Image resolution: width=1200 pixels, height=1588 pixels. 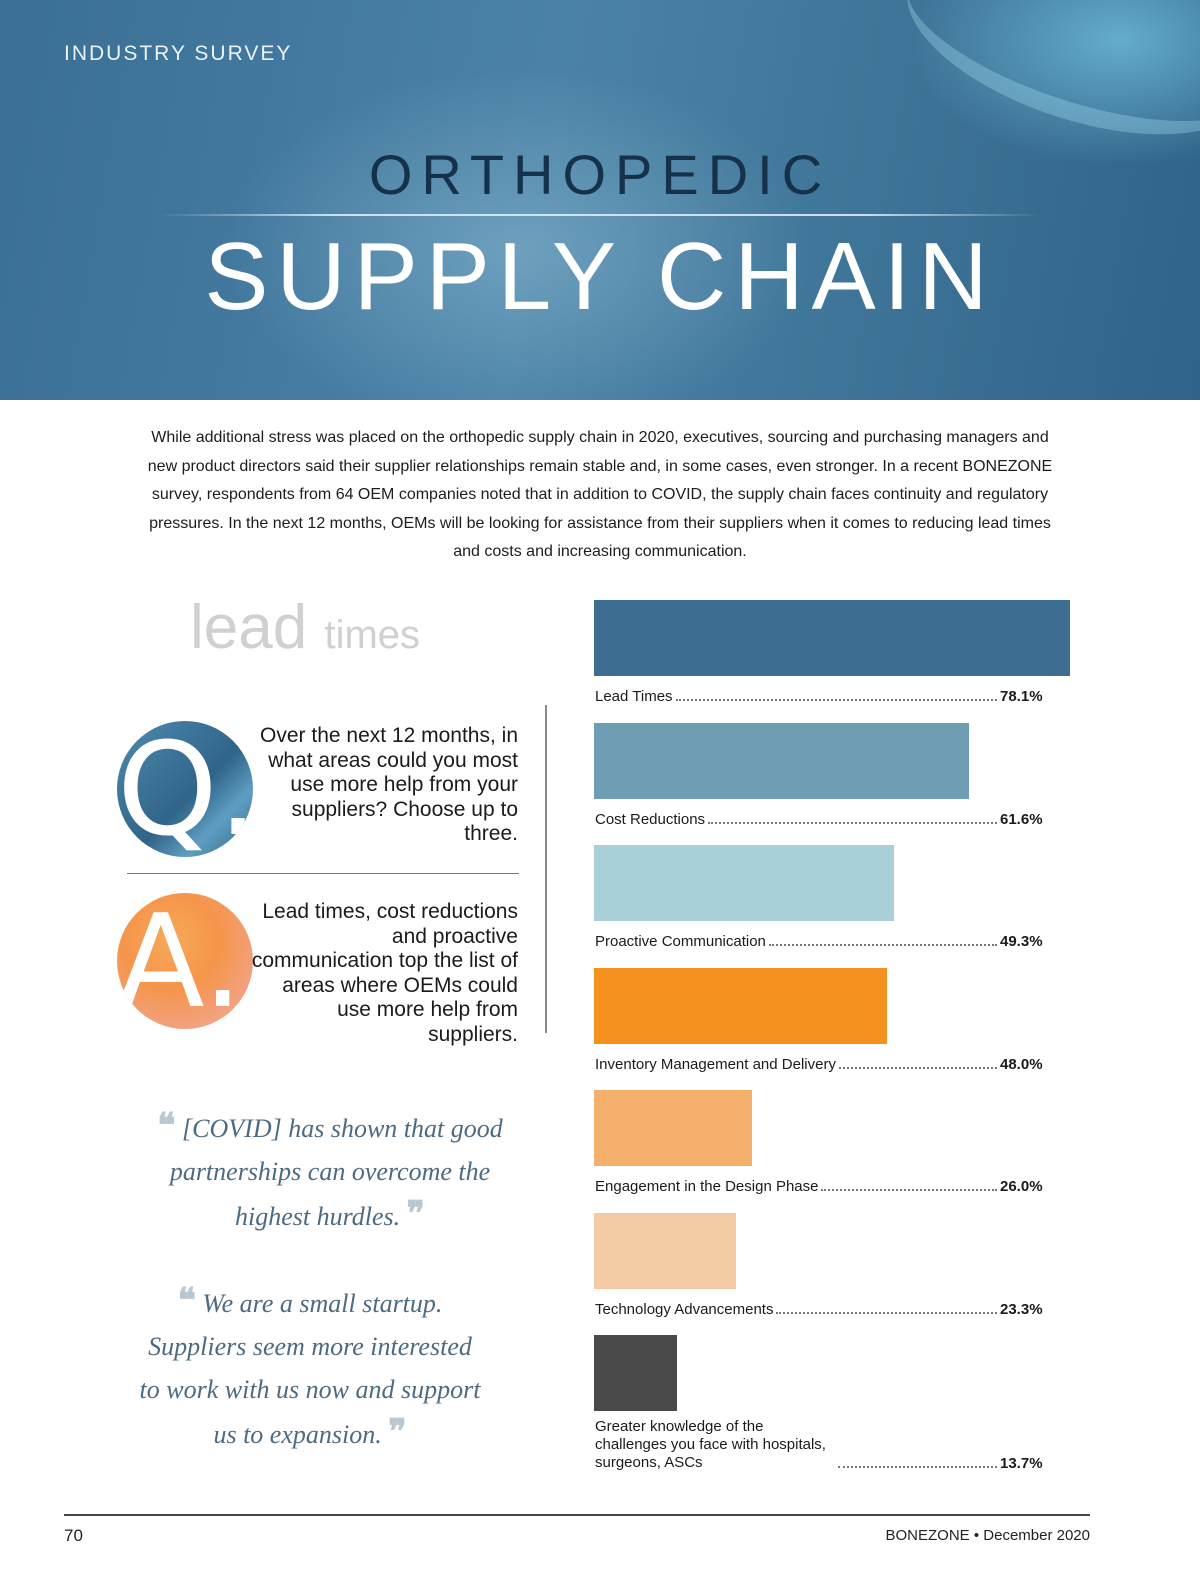 What do you see at coordinates (323, 873) in the screenshot?
I see `qa-divider` at bounding box center [323, 873].